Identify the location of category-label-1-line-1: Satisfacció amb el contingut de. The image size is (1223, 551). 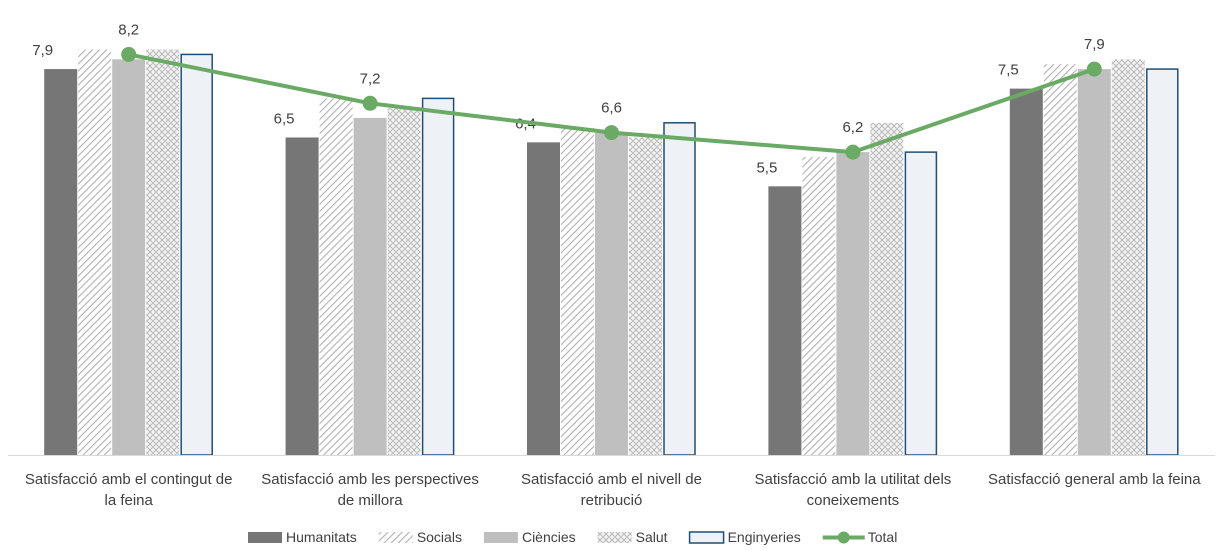
(129, 479).